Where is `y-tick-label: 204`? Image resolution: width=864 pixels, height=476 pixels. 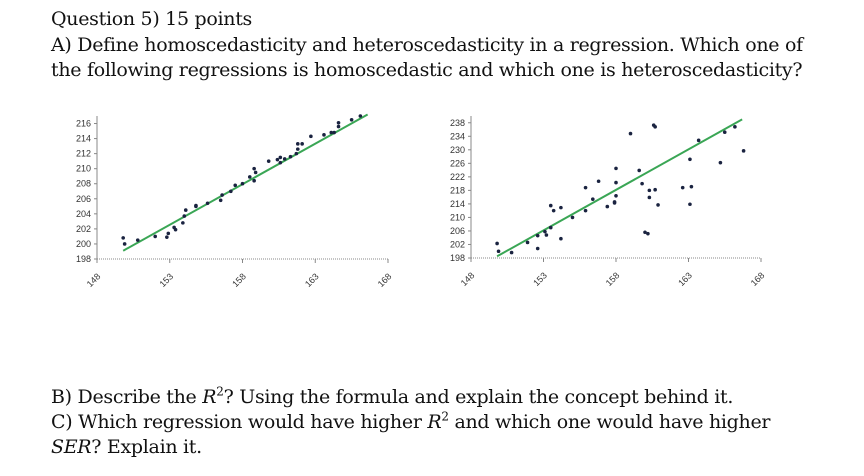
y-tick-label: 204 is located at coordinates (83, 214).